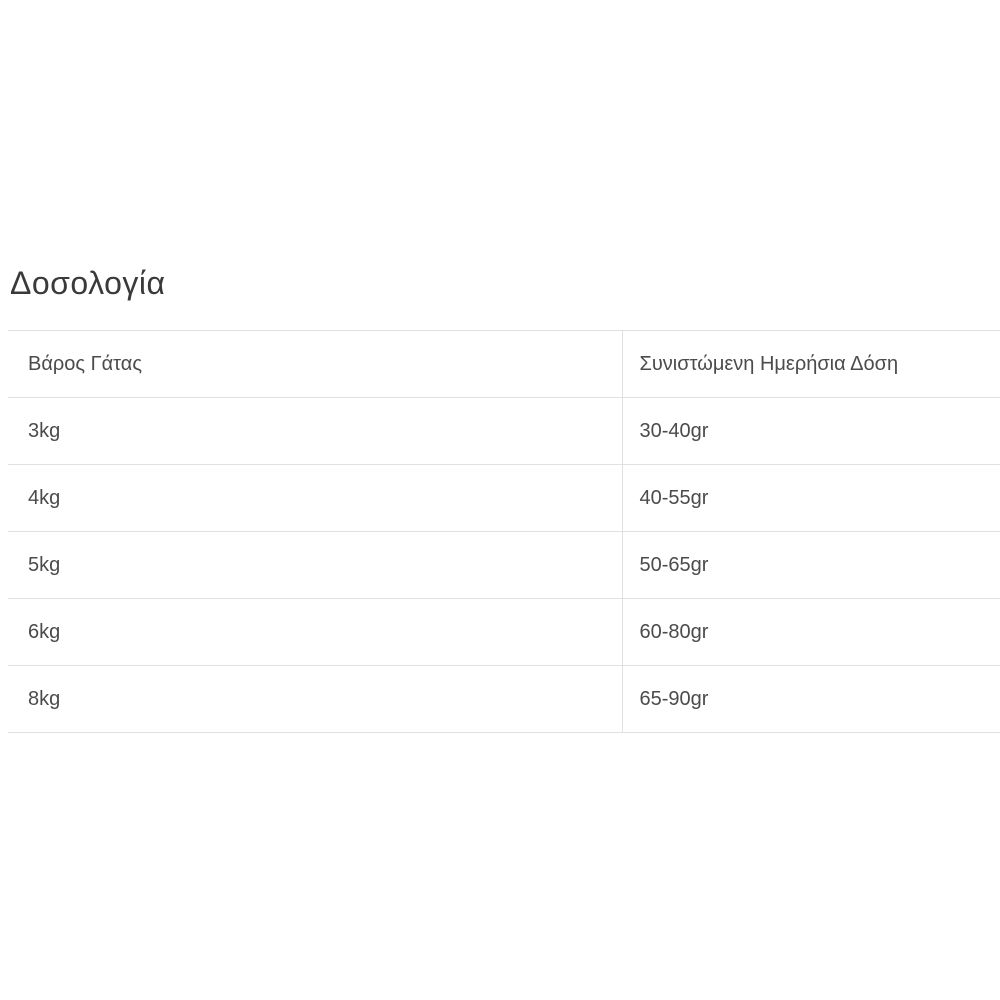 The height and width of the screenshot is (1000, 1000). I want to click on cat-weight-cell: 3kg, so click(315, 431).